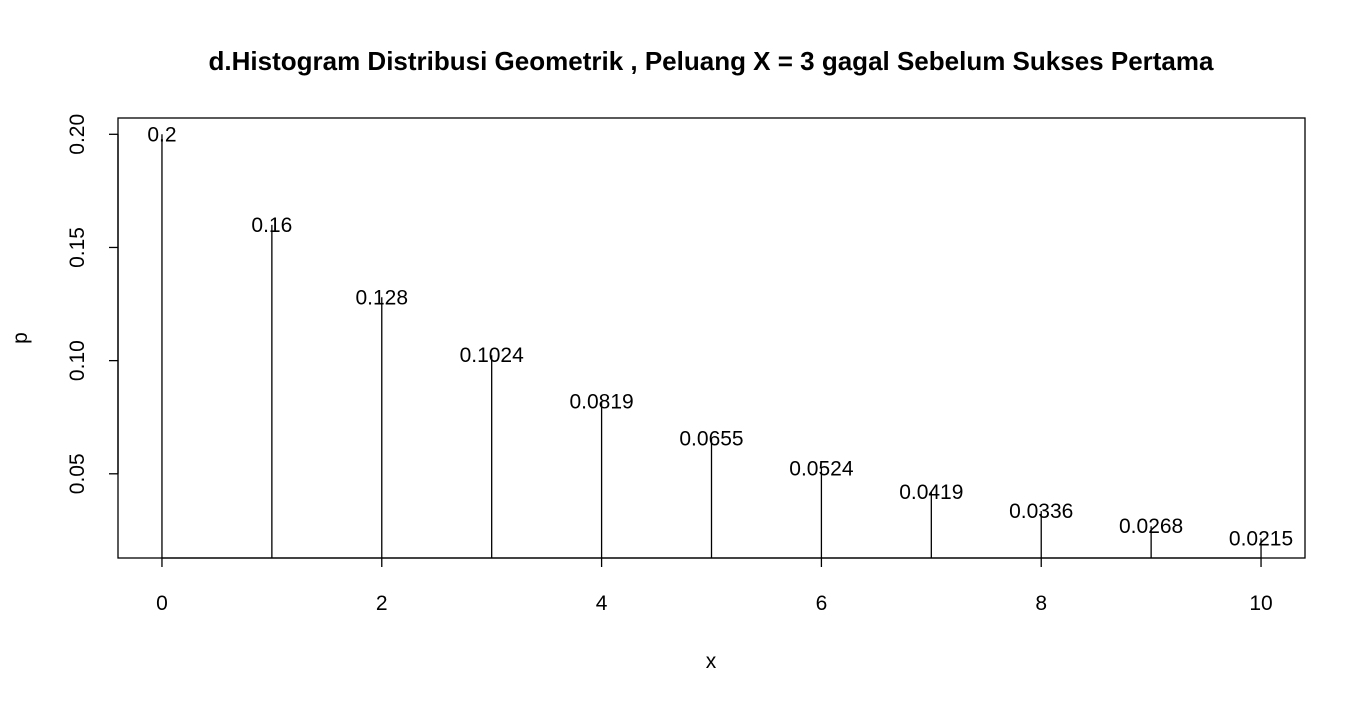  What do you see at coordinates (1151, 526) in the screenshot?
I see `data-label-x-9: 0.0268` at bounding box center [1151, 526].